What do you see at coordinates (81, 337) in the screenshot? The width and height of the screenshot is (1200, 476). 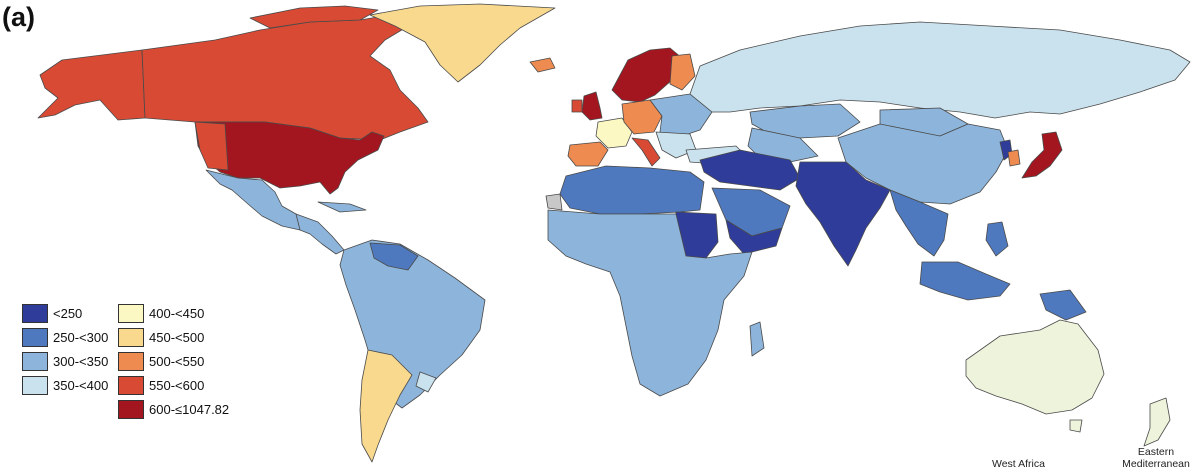 I see `legend-label: 250-<300` at bounding box center [81, 337].